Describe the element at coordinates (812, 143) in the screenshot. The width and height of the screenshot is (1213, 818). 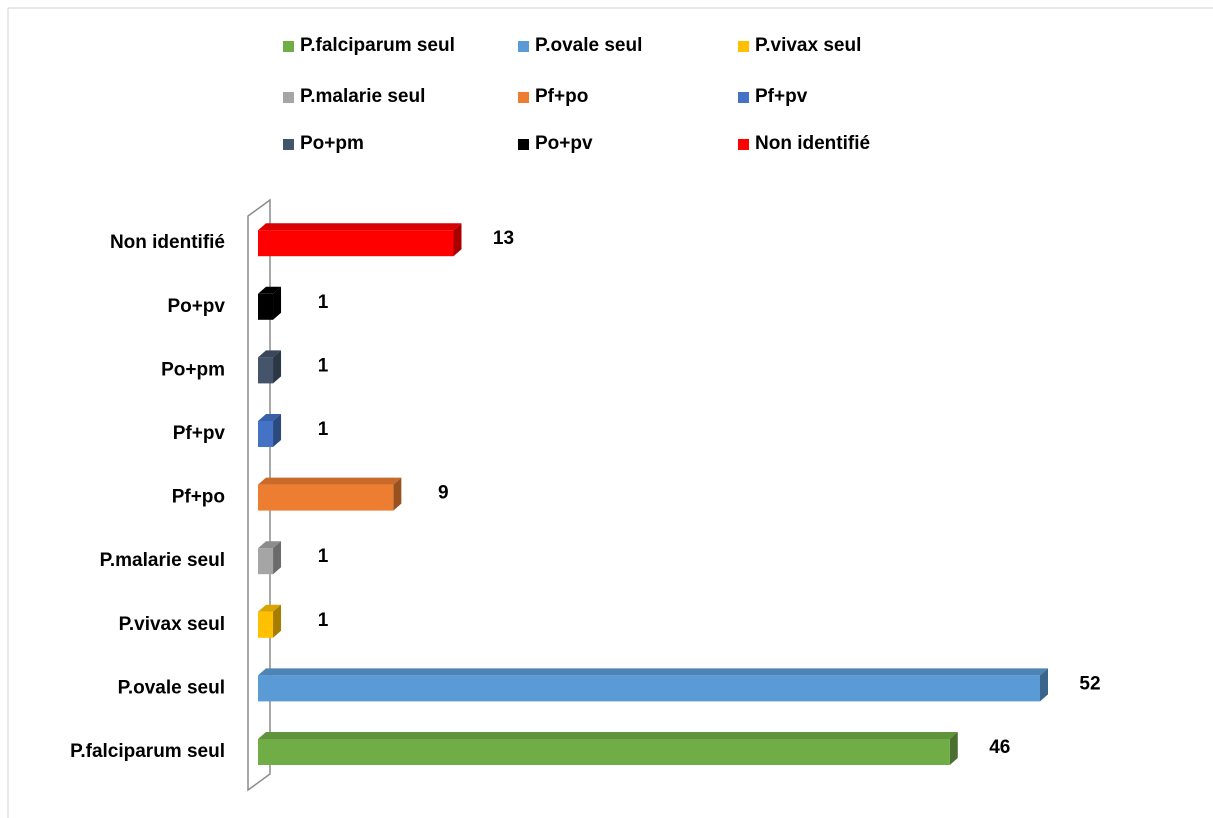
I see `legend-label: Non identifié` at that location.